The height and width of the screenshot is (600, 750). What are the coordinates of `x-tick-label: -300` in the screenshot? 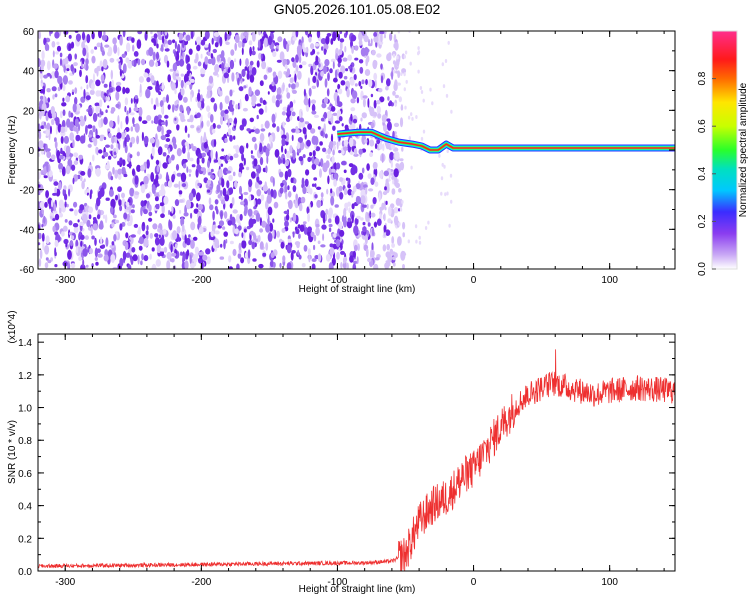 It's located at (65, 280).